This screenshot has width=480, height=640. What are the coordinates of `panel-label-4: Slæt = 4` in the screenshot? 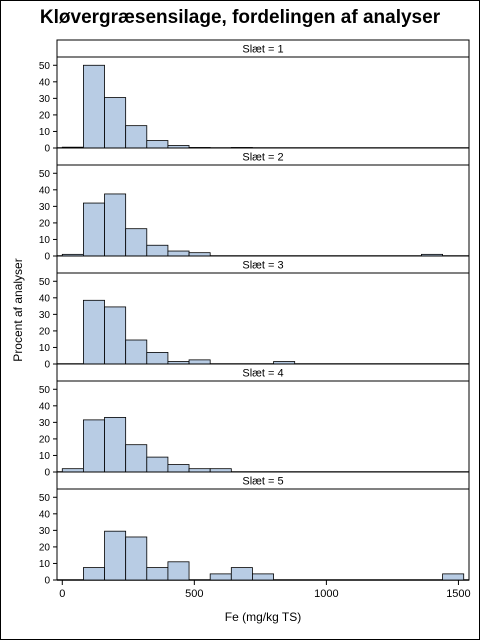 It's located at (262, 374).